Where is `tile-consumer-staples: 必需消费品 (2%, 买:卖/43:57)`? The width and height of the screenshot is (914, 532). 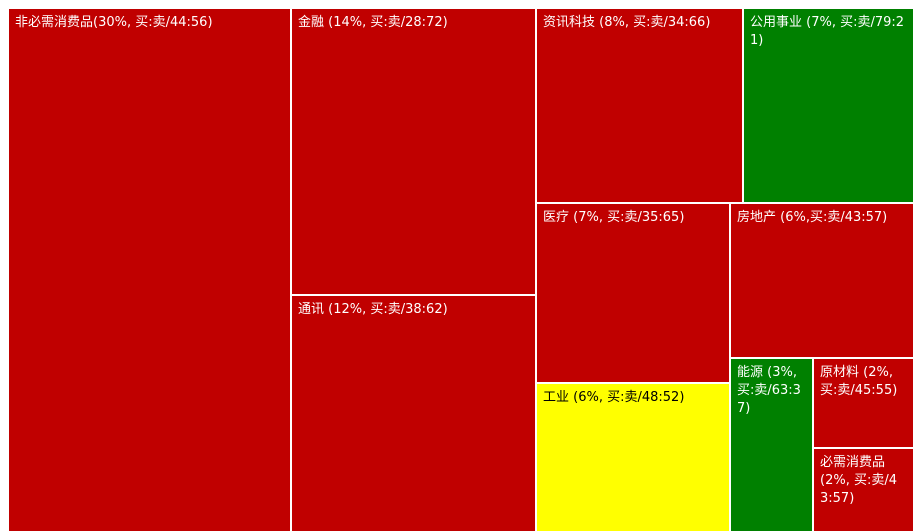
tile-consumer-staples: 必需消费品 (2%, 买:卖/43:57) is located at coordinates (863, 490).